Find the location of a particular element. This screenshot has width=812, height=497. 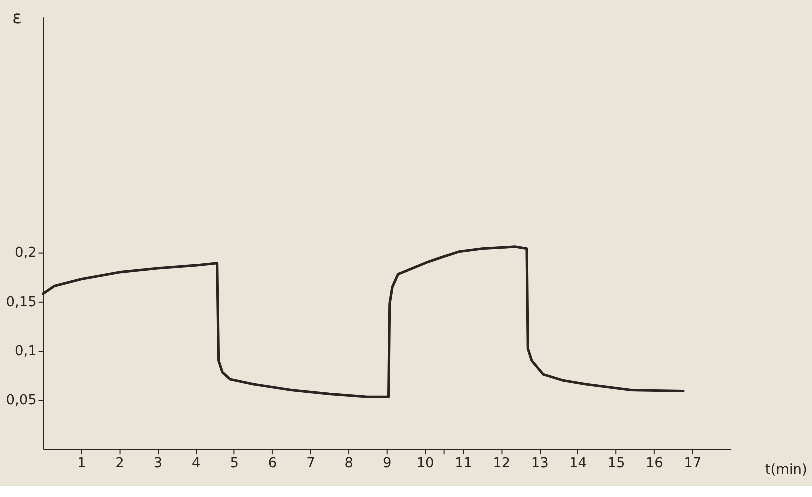

x-tick-label: 6 is located at coordinates (273, 463).